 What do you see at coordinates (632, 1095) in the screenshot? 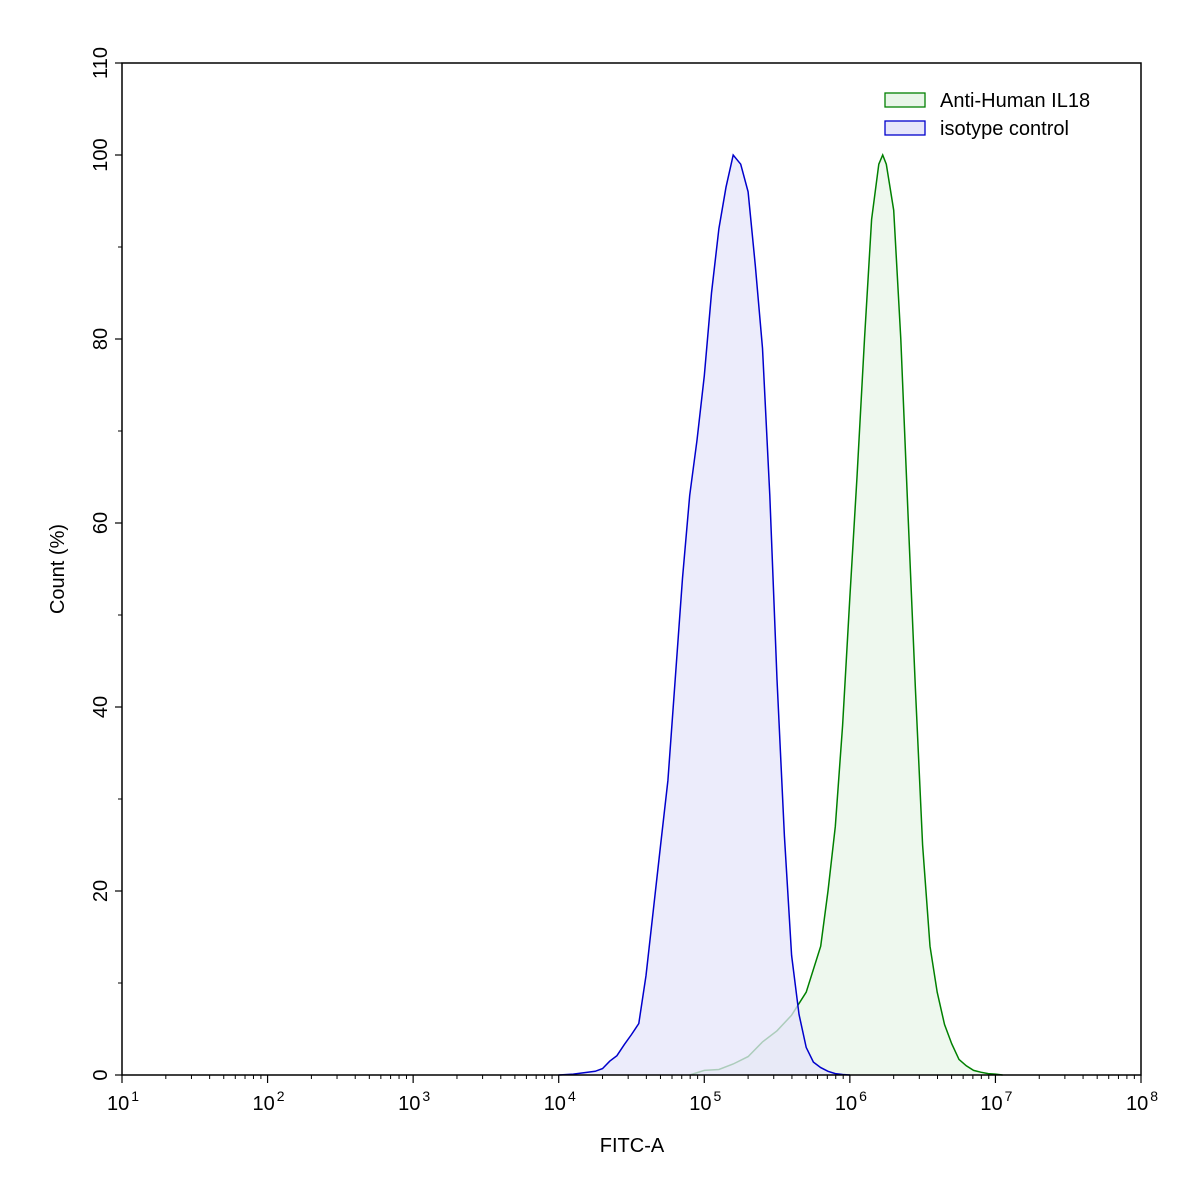
I see `x-axis-ticks: 10 1 10 2 10 3 10 4 10 5 10 6 10 7 10 8` at bounding box center [632, 1095].